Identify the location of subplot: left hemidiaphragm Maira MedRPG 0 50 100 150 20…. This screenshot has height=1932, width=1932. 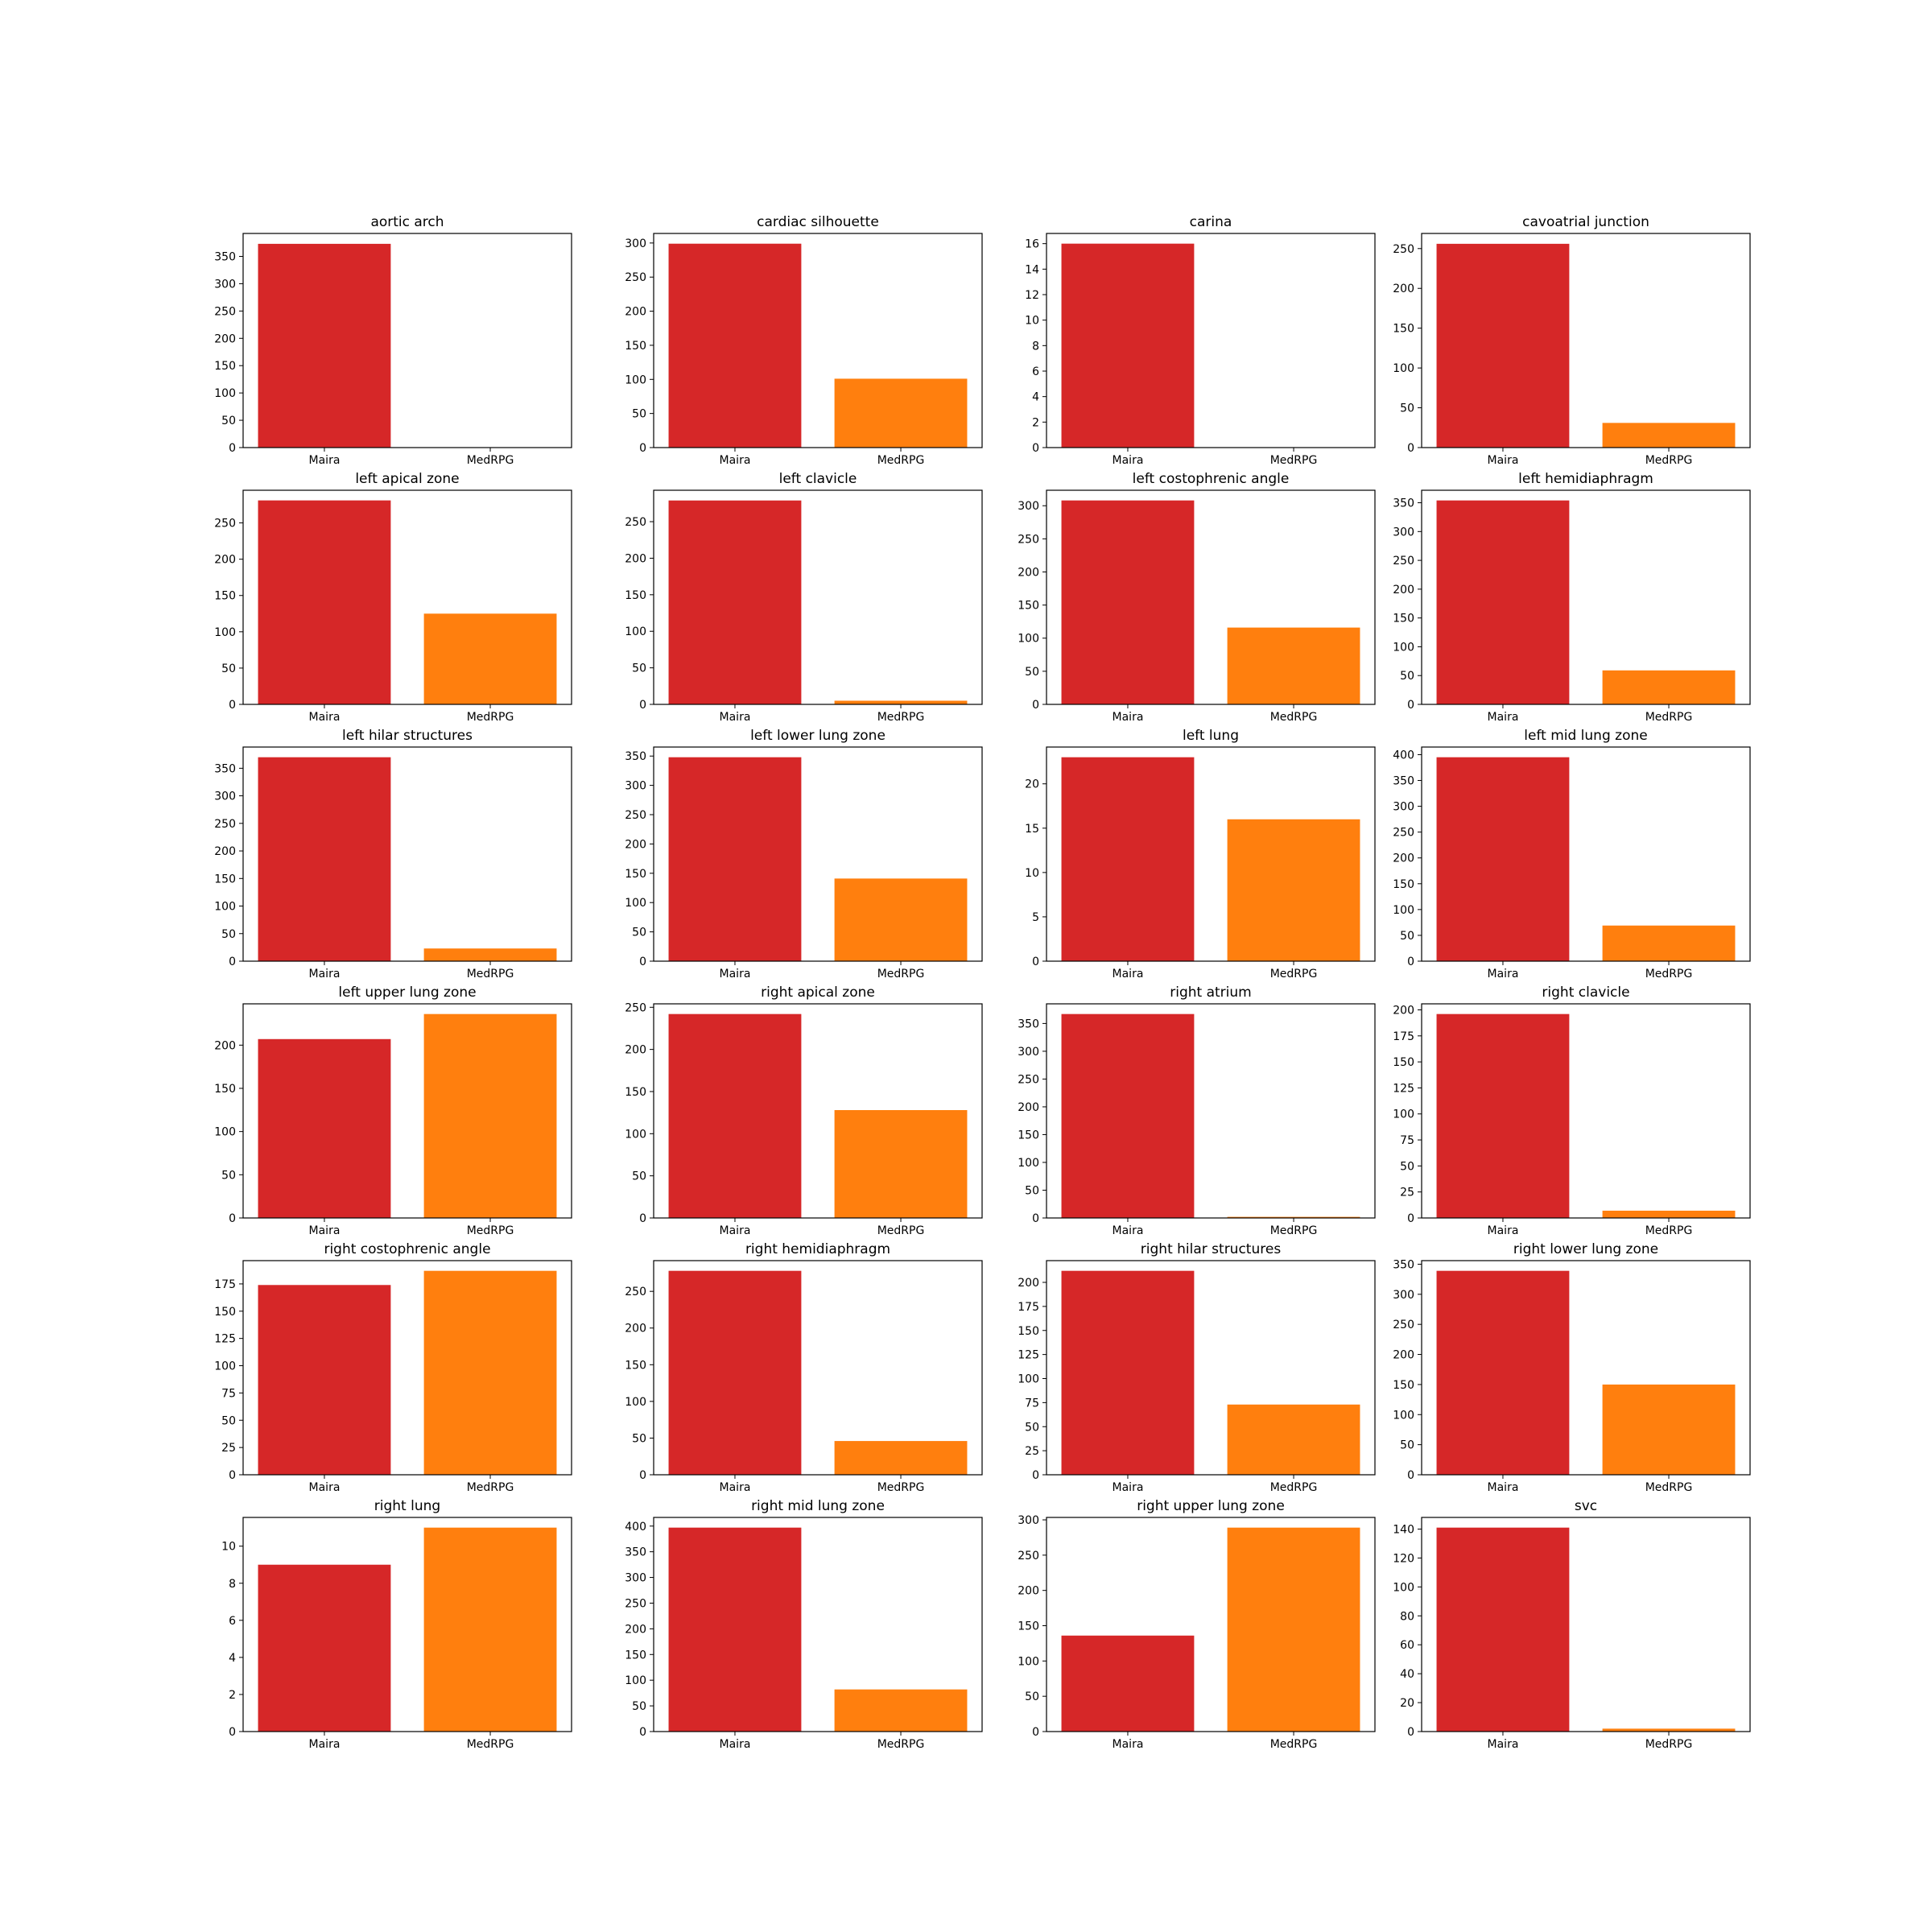
(1572, 597).